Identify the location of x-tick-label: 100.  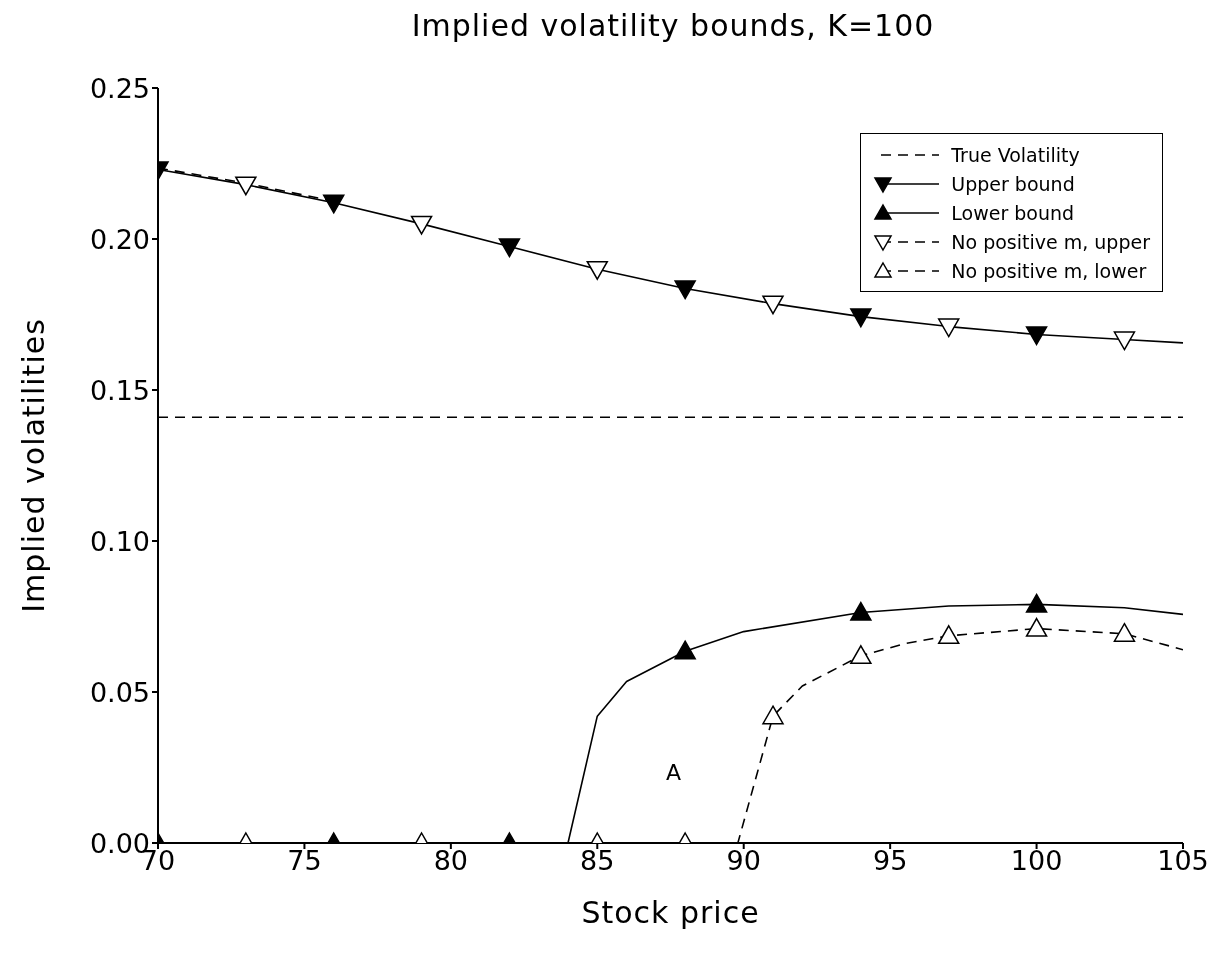
(1036, 861).